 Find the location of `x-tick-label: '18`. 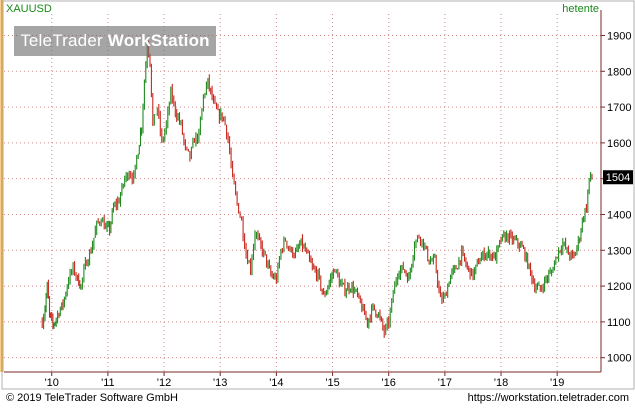

x-tick-label: '18 is located at coordinates (501, 383).